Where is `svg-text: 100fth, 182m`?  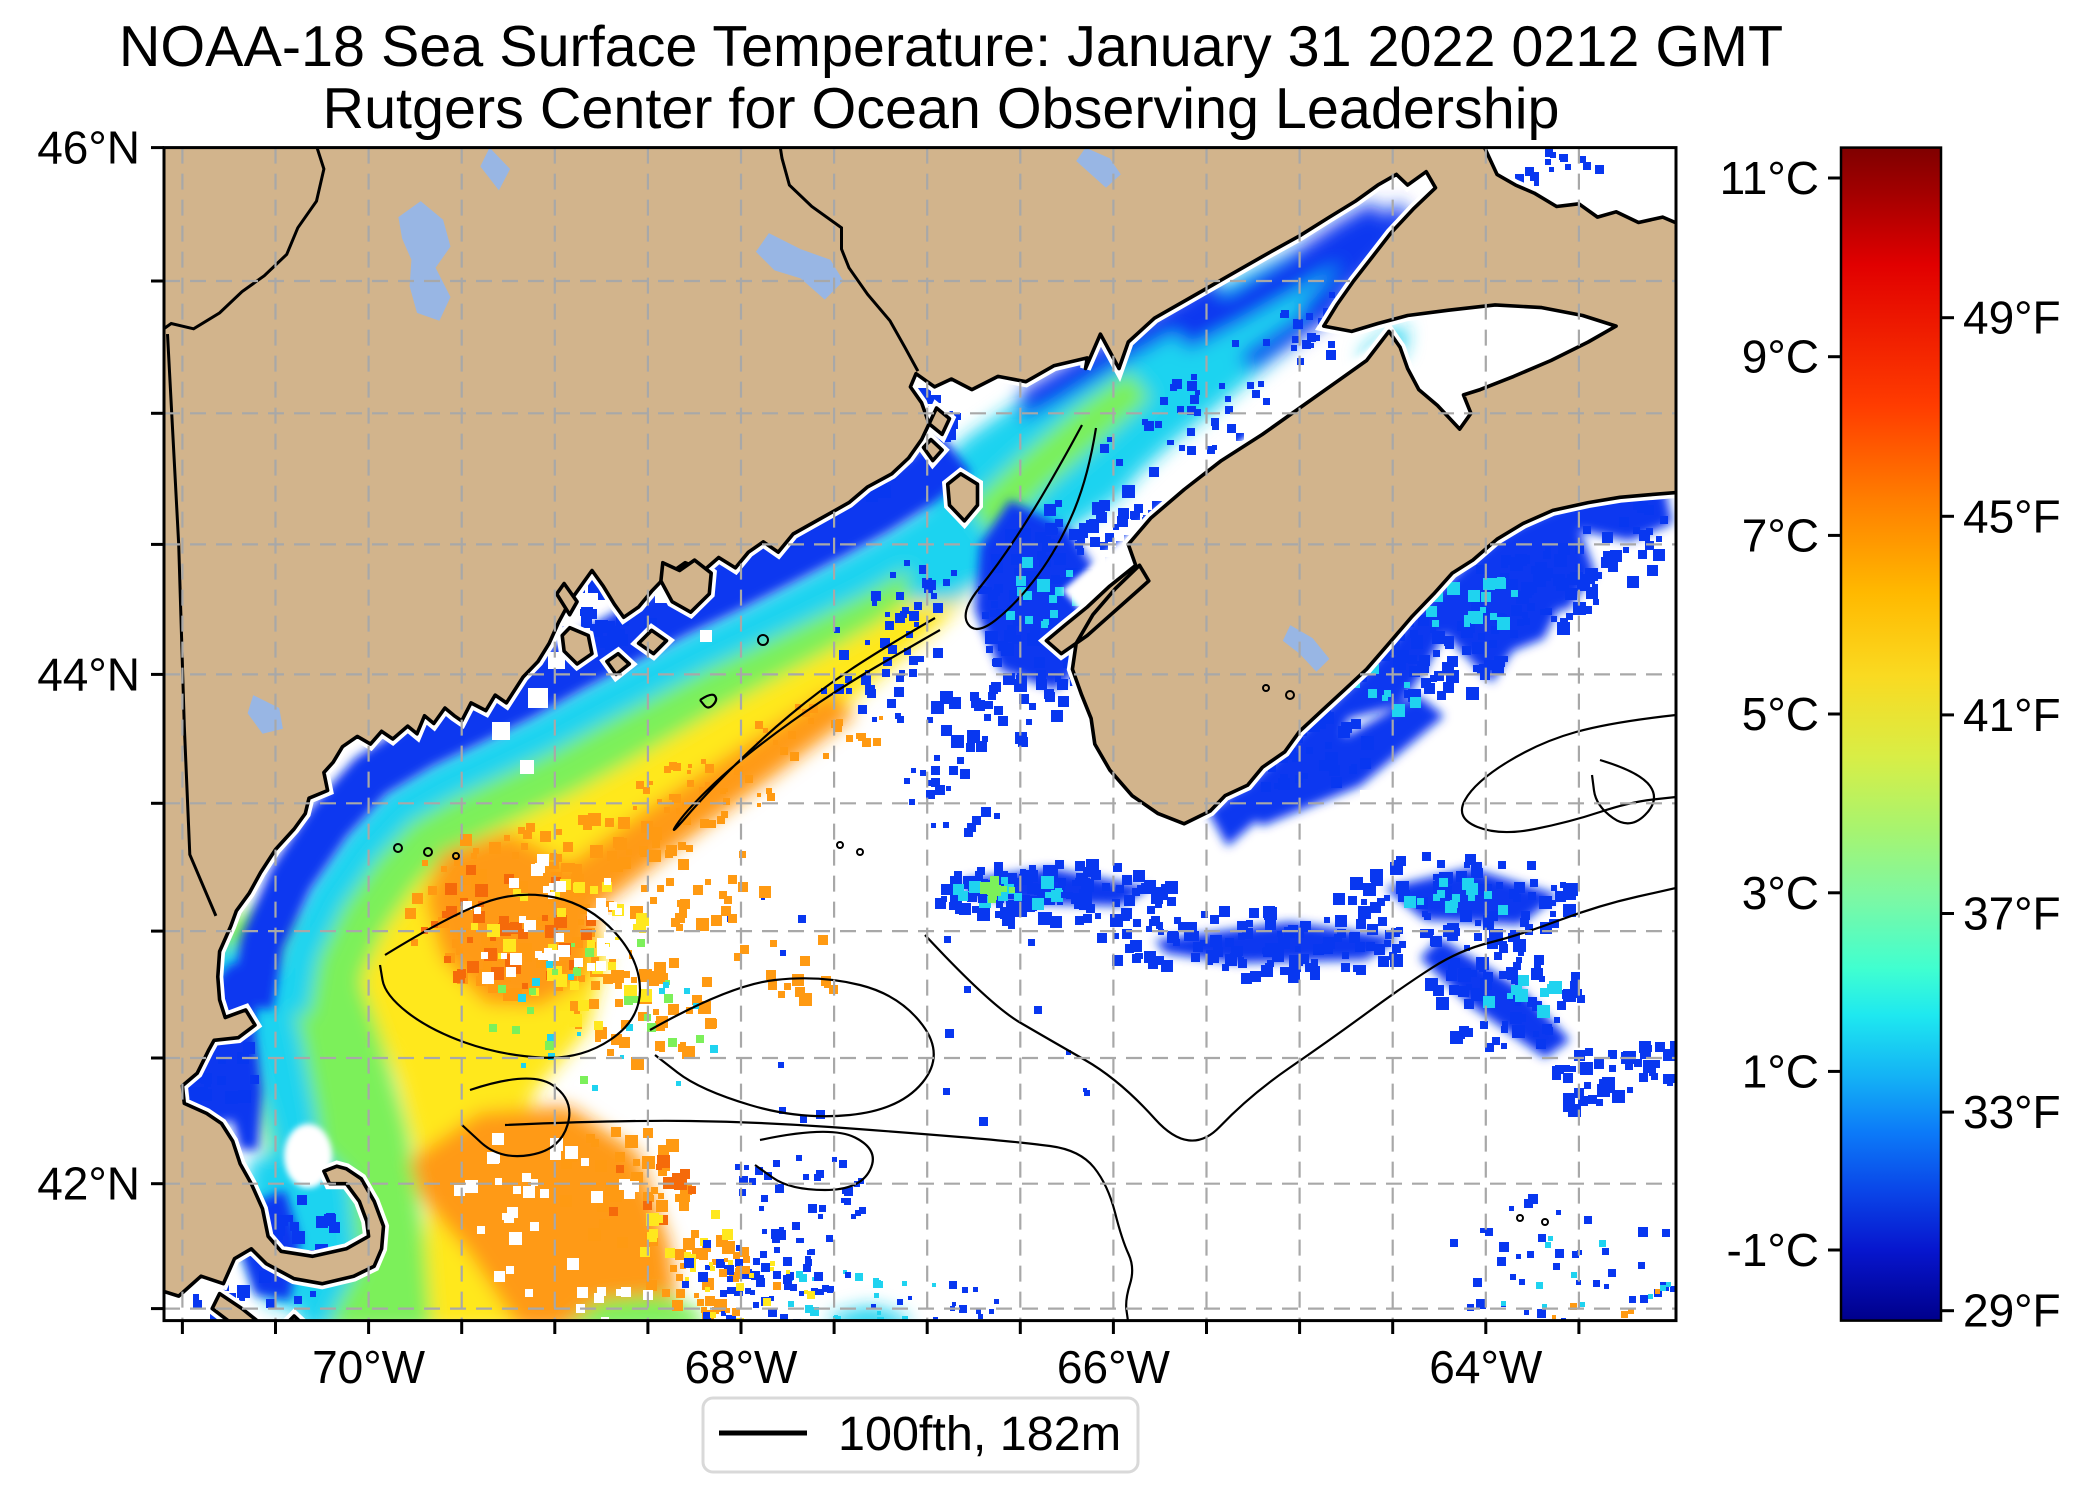
svg-text: 100fth, 182m is located at coordinates (979, 1434).